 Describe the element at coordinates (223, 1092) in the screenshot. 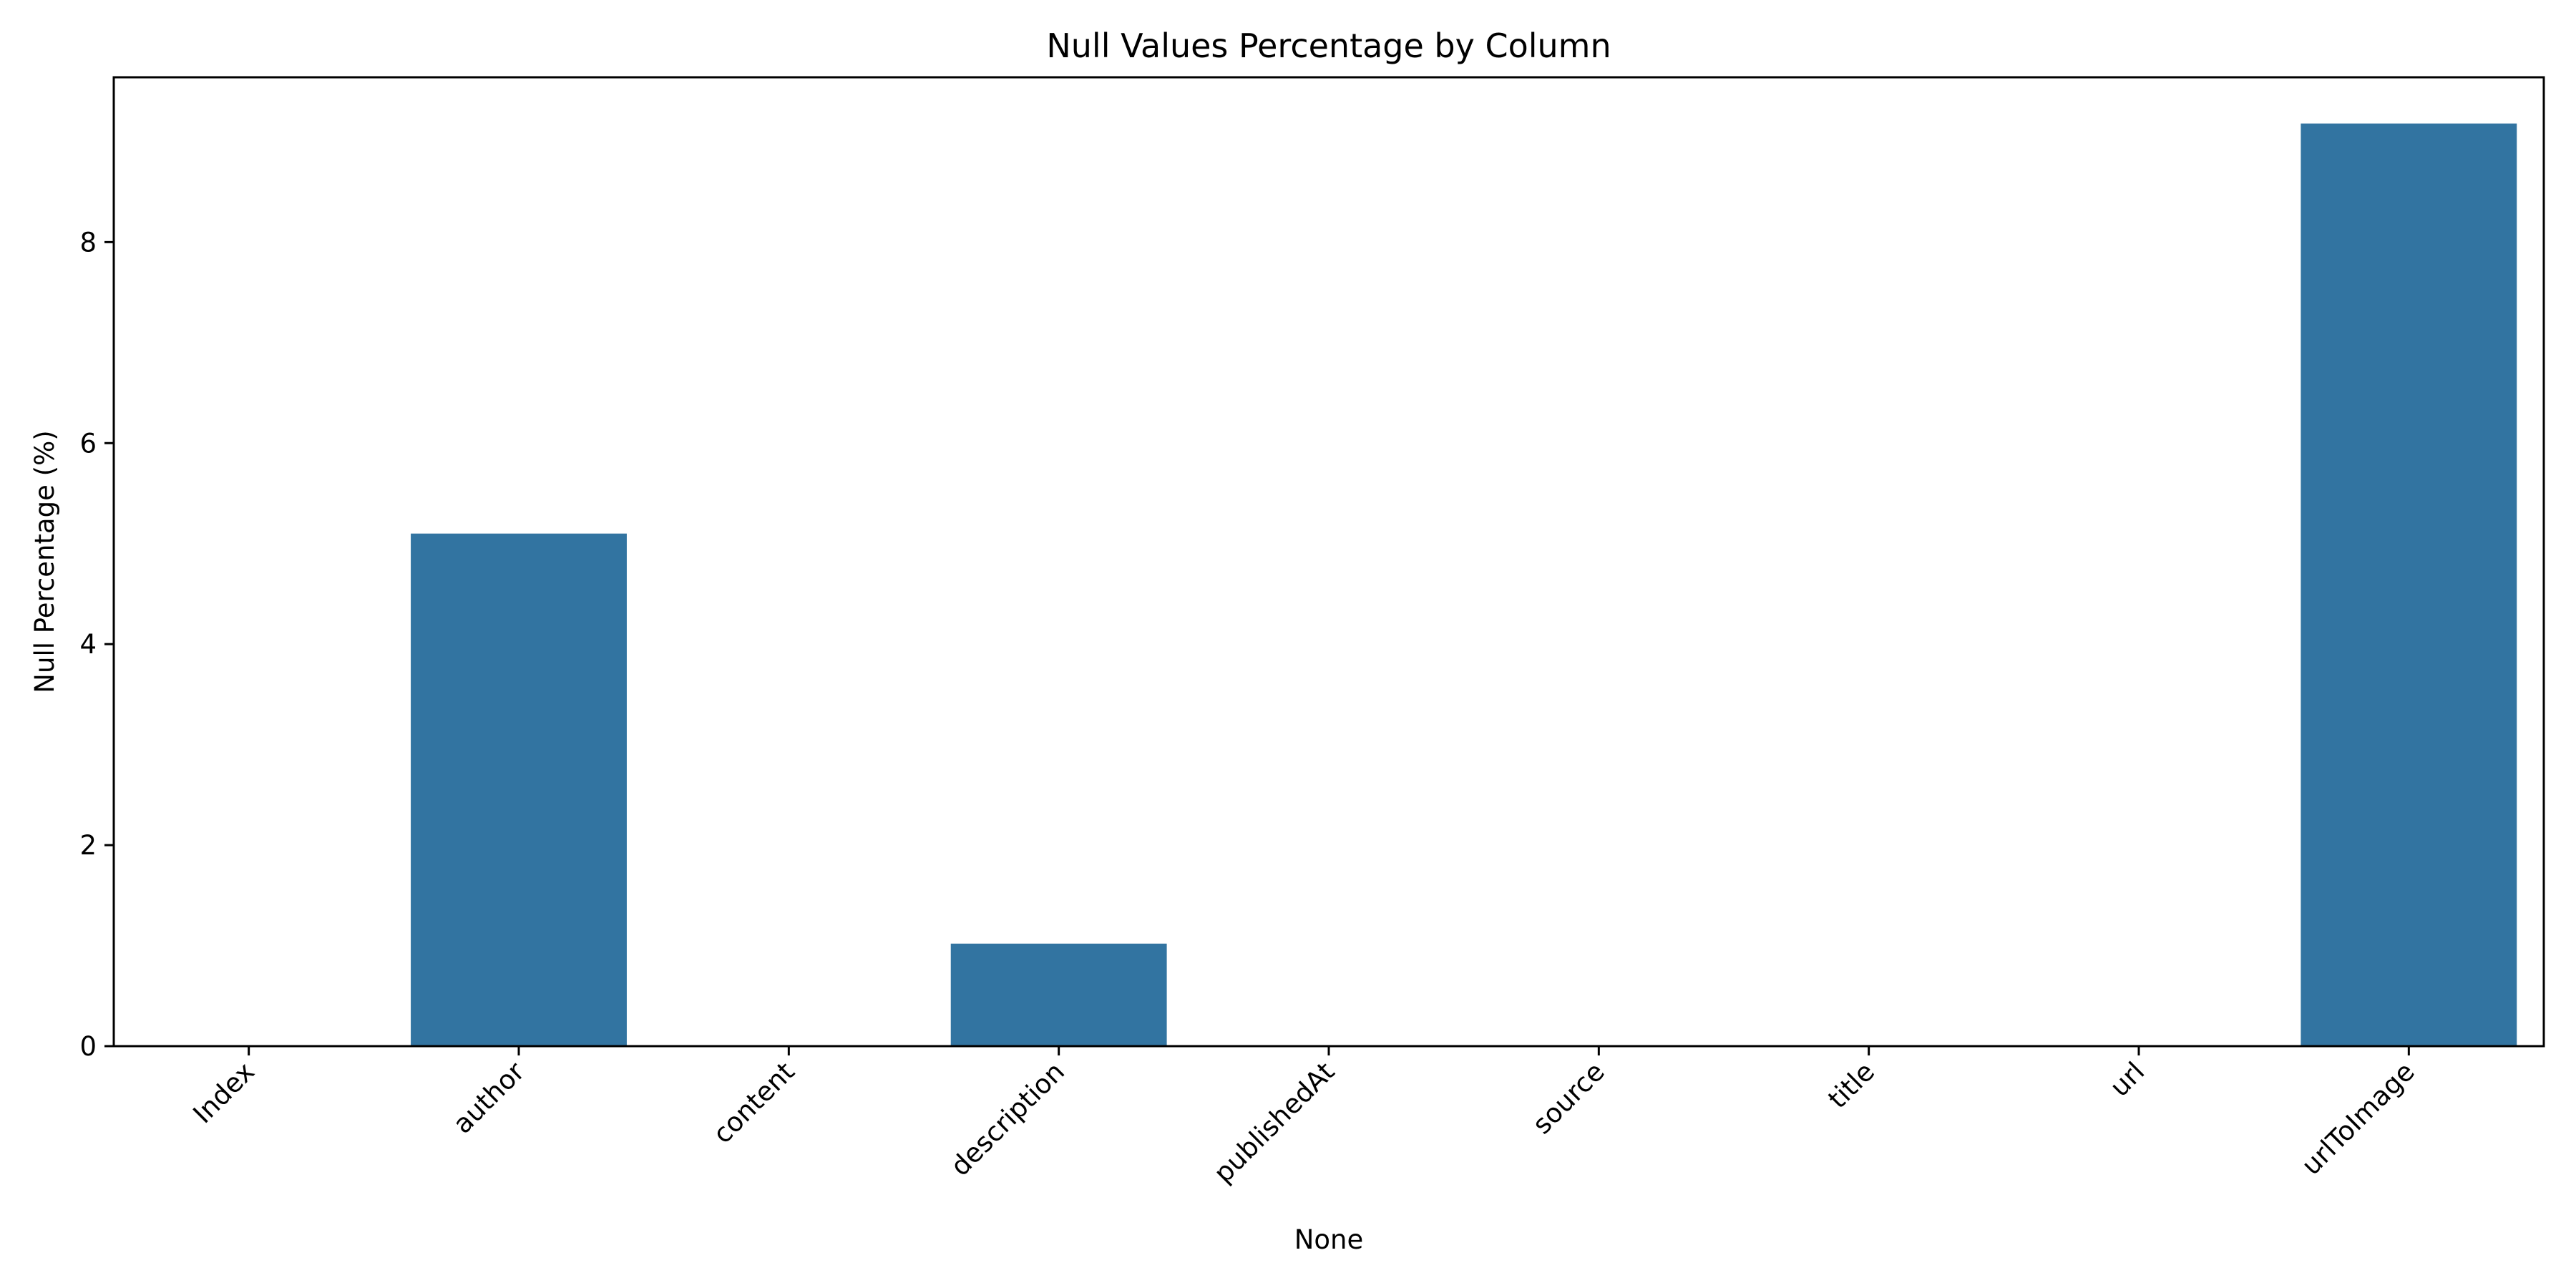

I see `x-tick-label: Index` at that location.